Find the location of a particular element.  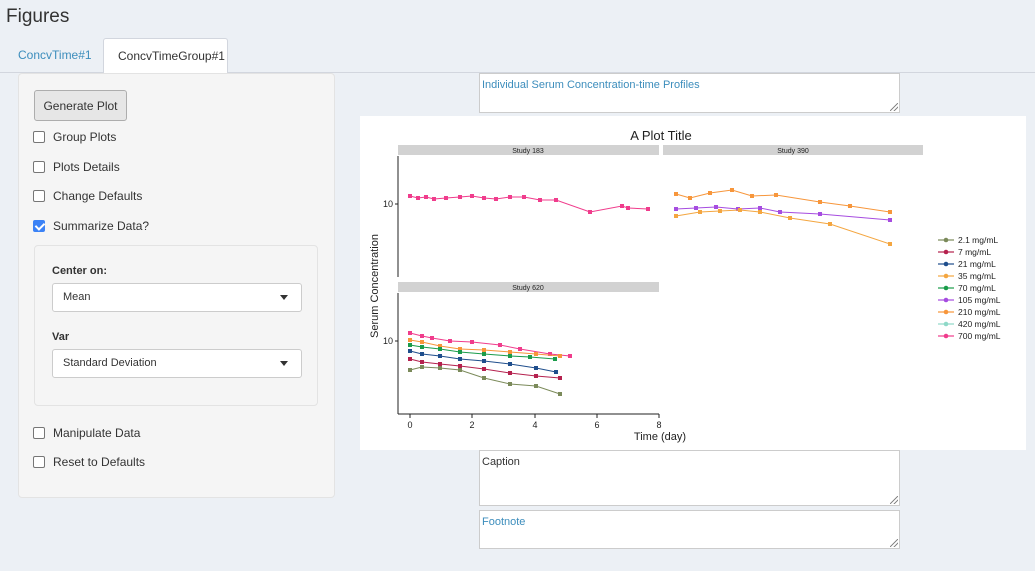

x-tick-label: 6 is located at coordinates (596, 425).